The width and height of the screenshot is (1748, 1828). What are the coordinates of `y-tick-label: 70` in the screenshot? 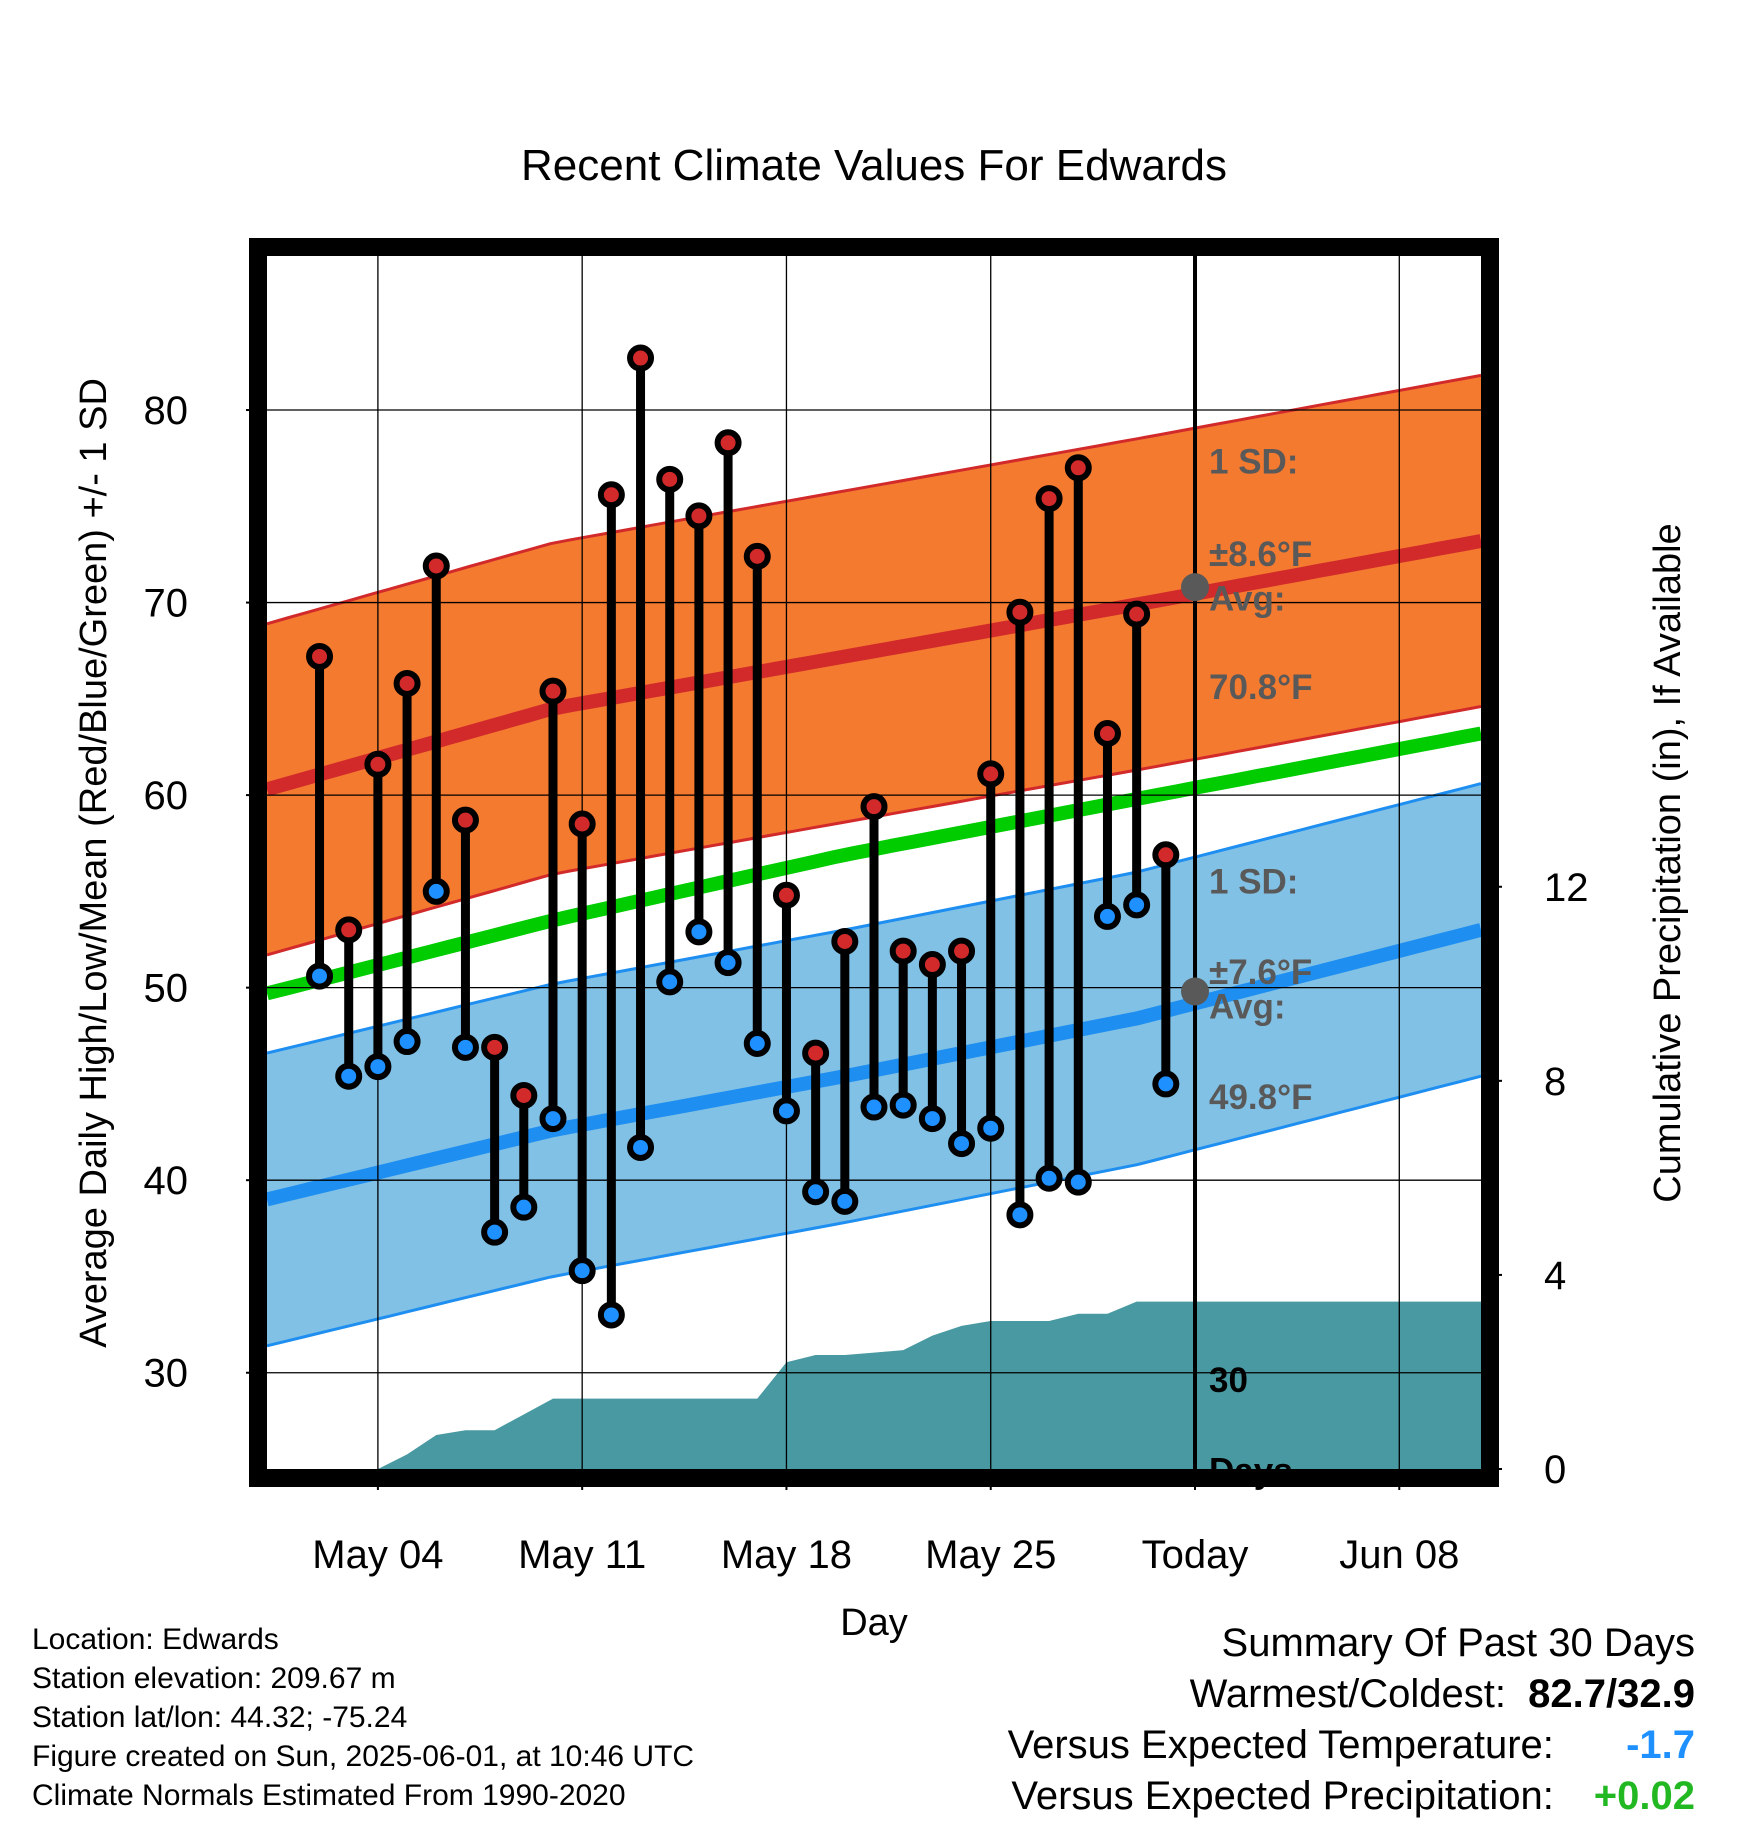 It's located at (166, 604).